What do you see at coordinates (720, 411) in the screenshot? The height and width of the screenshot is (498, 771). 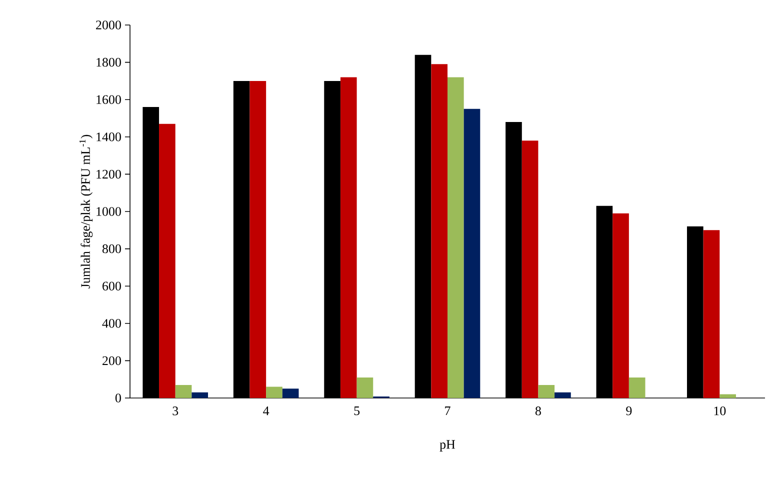 I see `x-tick-label: 10` at bounding box center [720, 411].